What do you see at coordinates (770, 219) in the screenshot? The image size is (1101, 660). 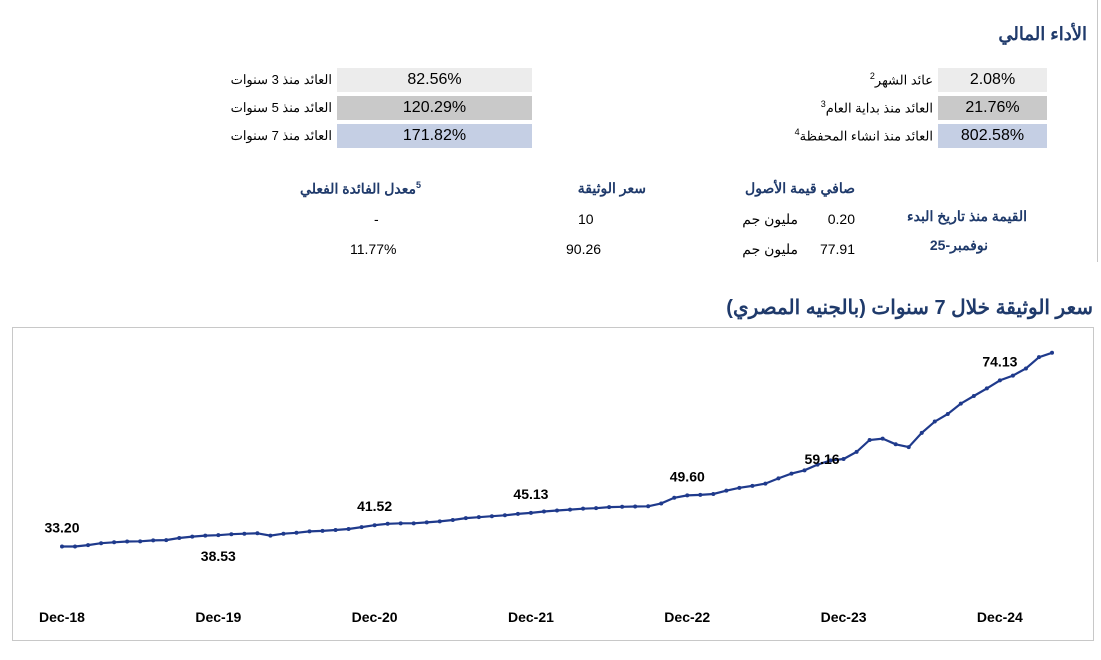 I see `net-assets-unit-1: مليون جم` at bounding box center [770, 219].